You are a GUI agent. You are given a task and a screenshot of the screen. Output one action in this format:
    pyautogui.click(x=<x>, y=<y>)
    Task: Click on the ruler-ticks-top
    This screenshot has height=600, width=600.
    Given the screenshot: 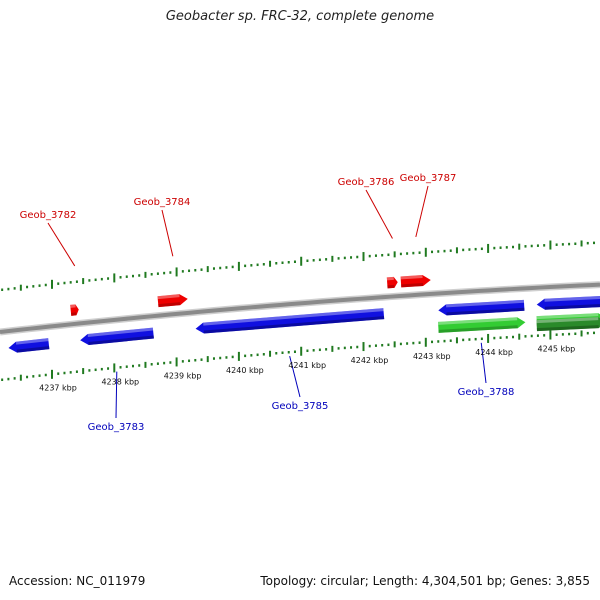 What is the action you would take?
    pyautogui.click(x=298, y=266)
    